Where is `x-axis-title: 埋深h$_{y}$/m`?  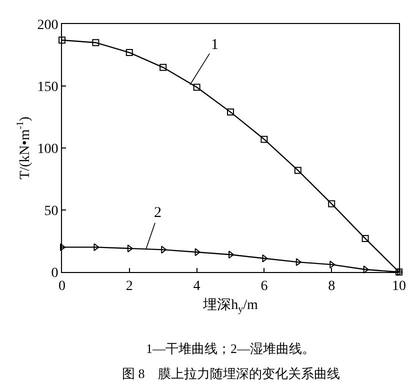
x-axis-title: 埋深h$_{y}$/m is located at coordinates (230, 306).